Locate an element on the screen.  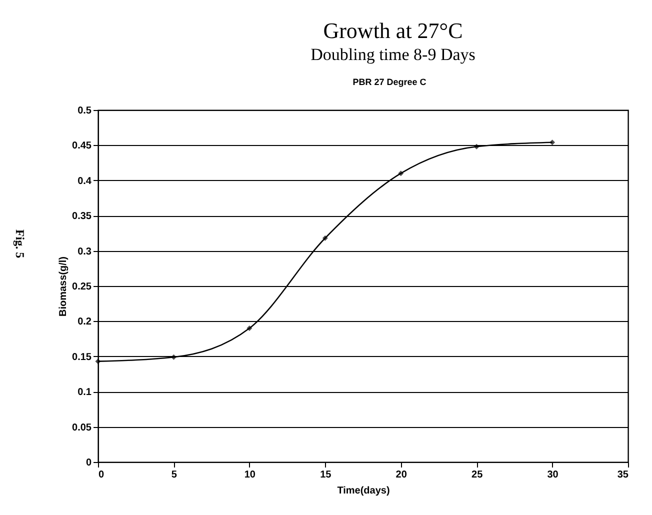
x-tick-label: 15 is located at coordinates (326, 475).